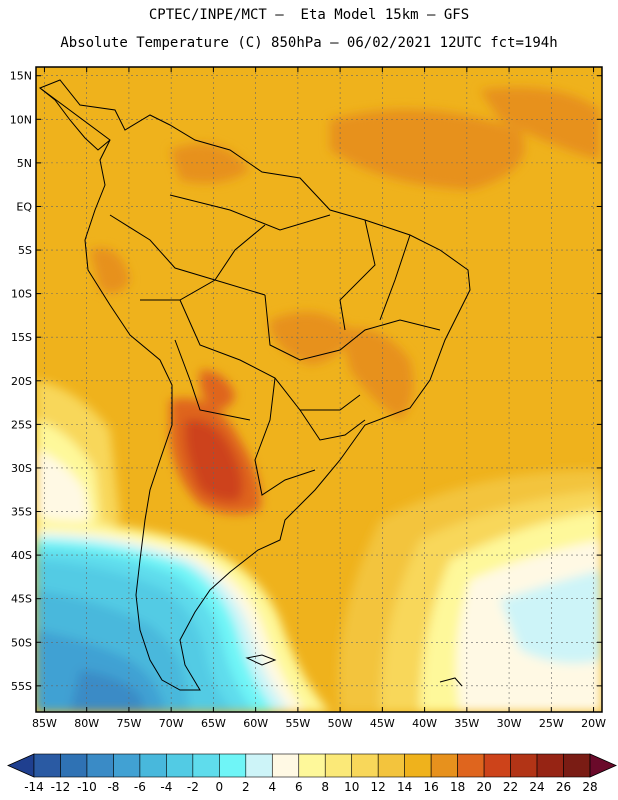 This screenshot has height=800, width=618. I want to click on colorbar-label: -2, so click(193, 787).